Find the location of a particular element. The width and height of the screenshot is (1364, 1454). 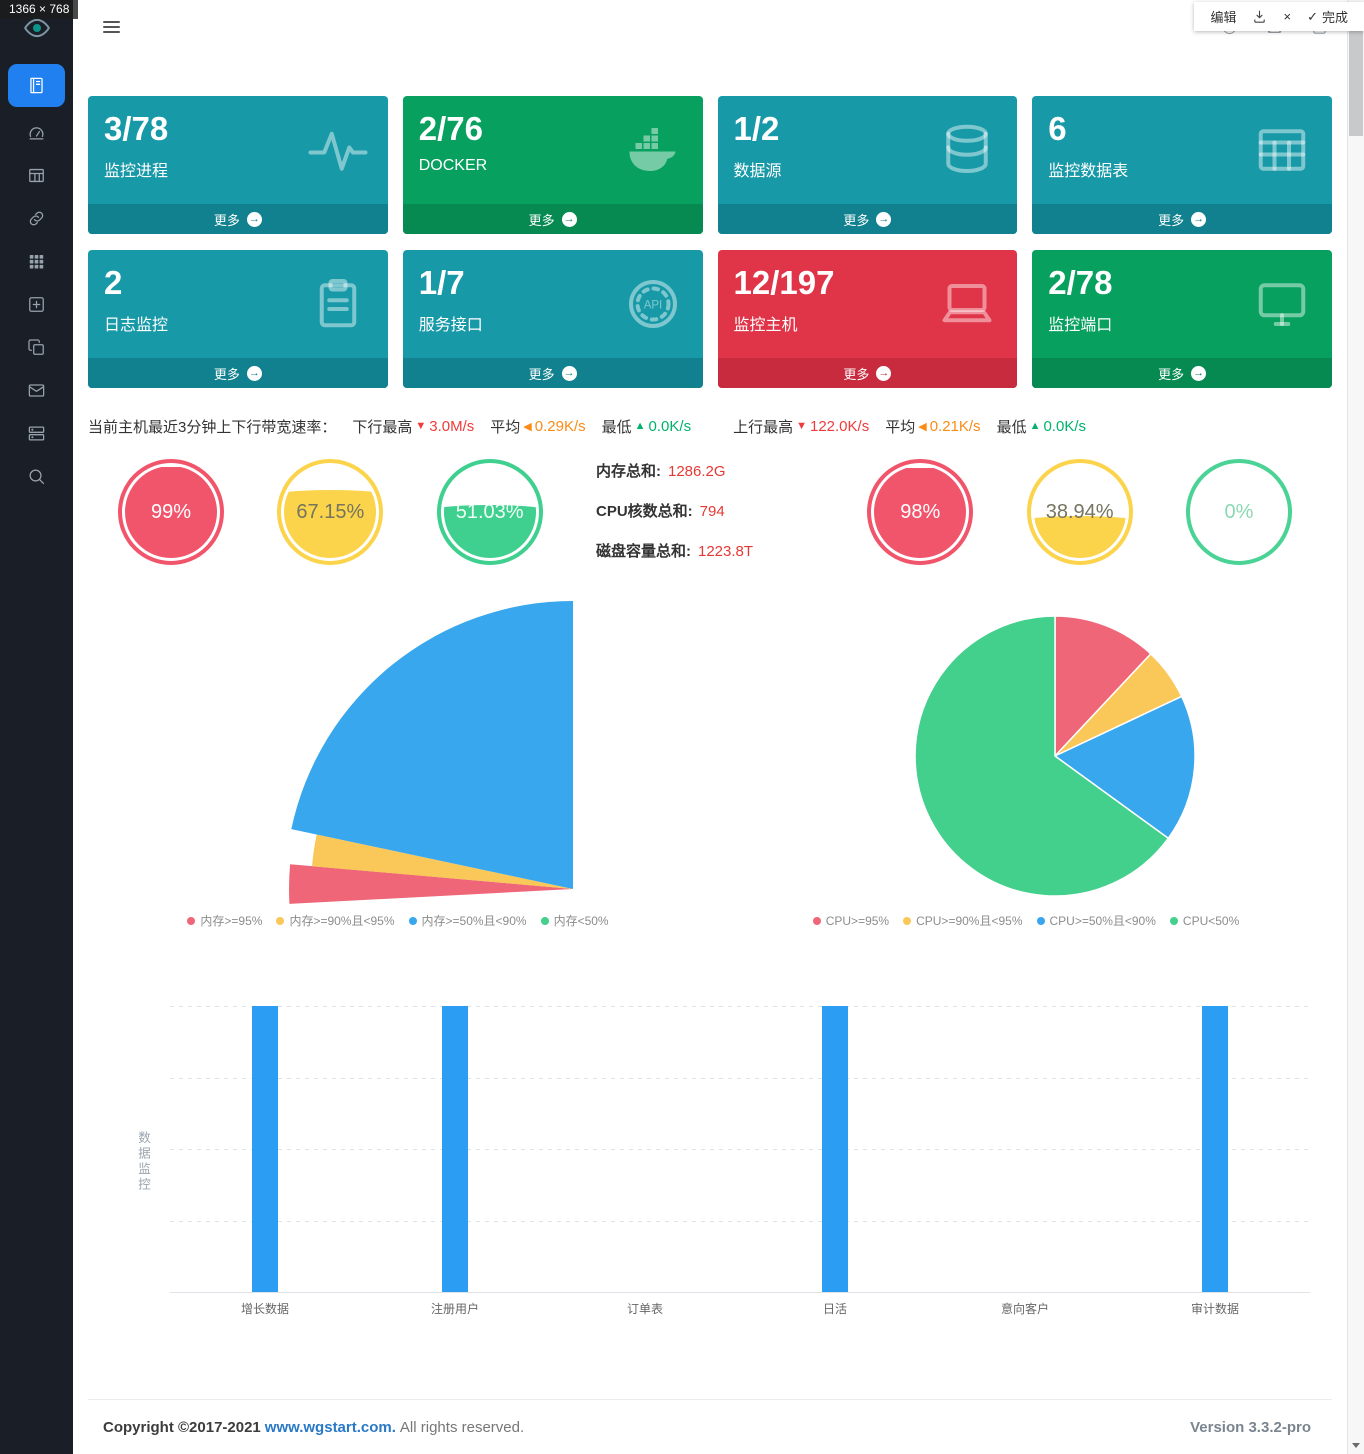

wave-crest is located at coordinates (330, 496).